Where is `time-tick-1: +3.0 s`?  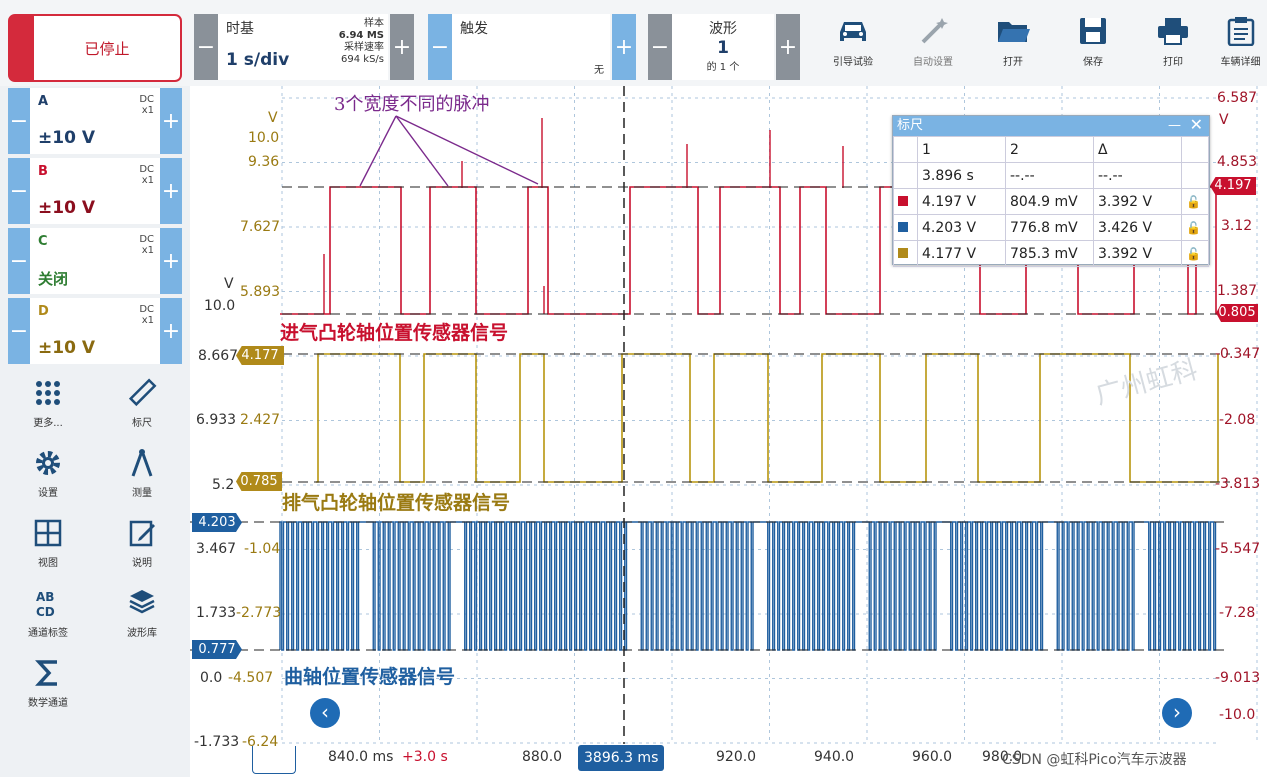
time-tick-1: +3.0 s is located at coordinates (425, 757).